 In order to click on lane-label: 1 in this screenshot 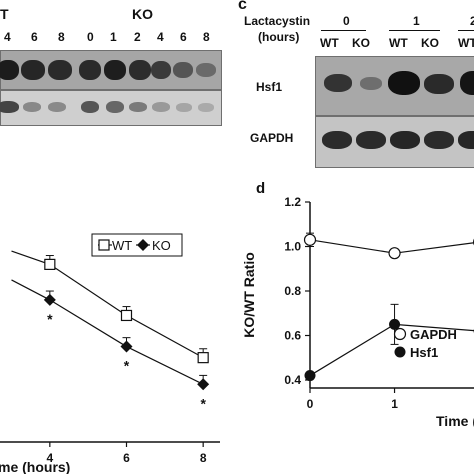, I will do `click(113, 37)`.